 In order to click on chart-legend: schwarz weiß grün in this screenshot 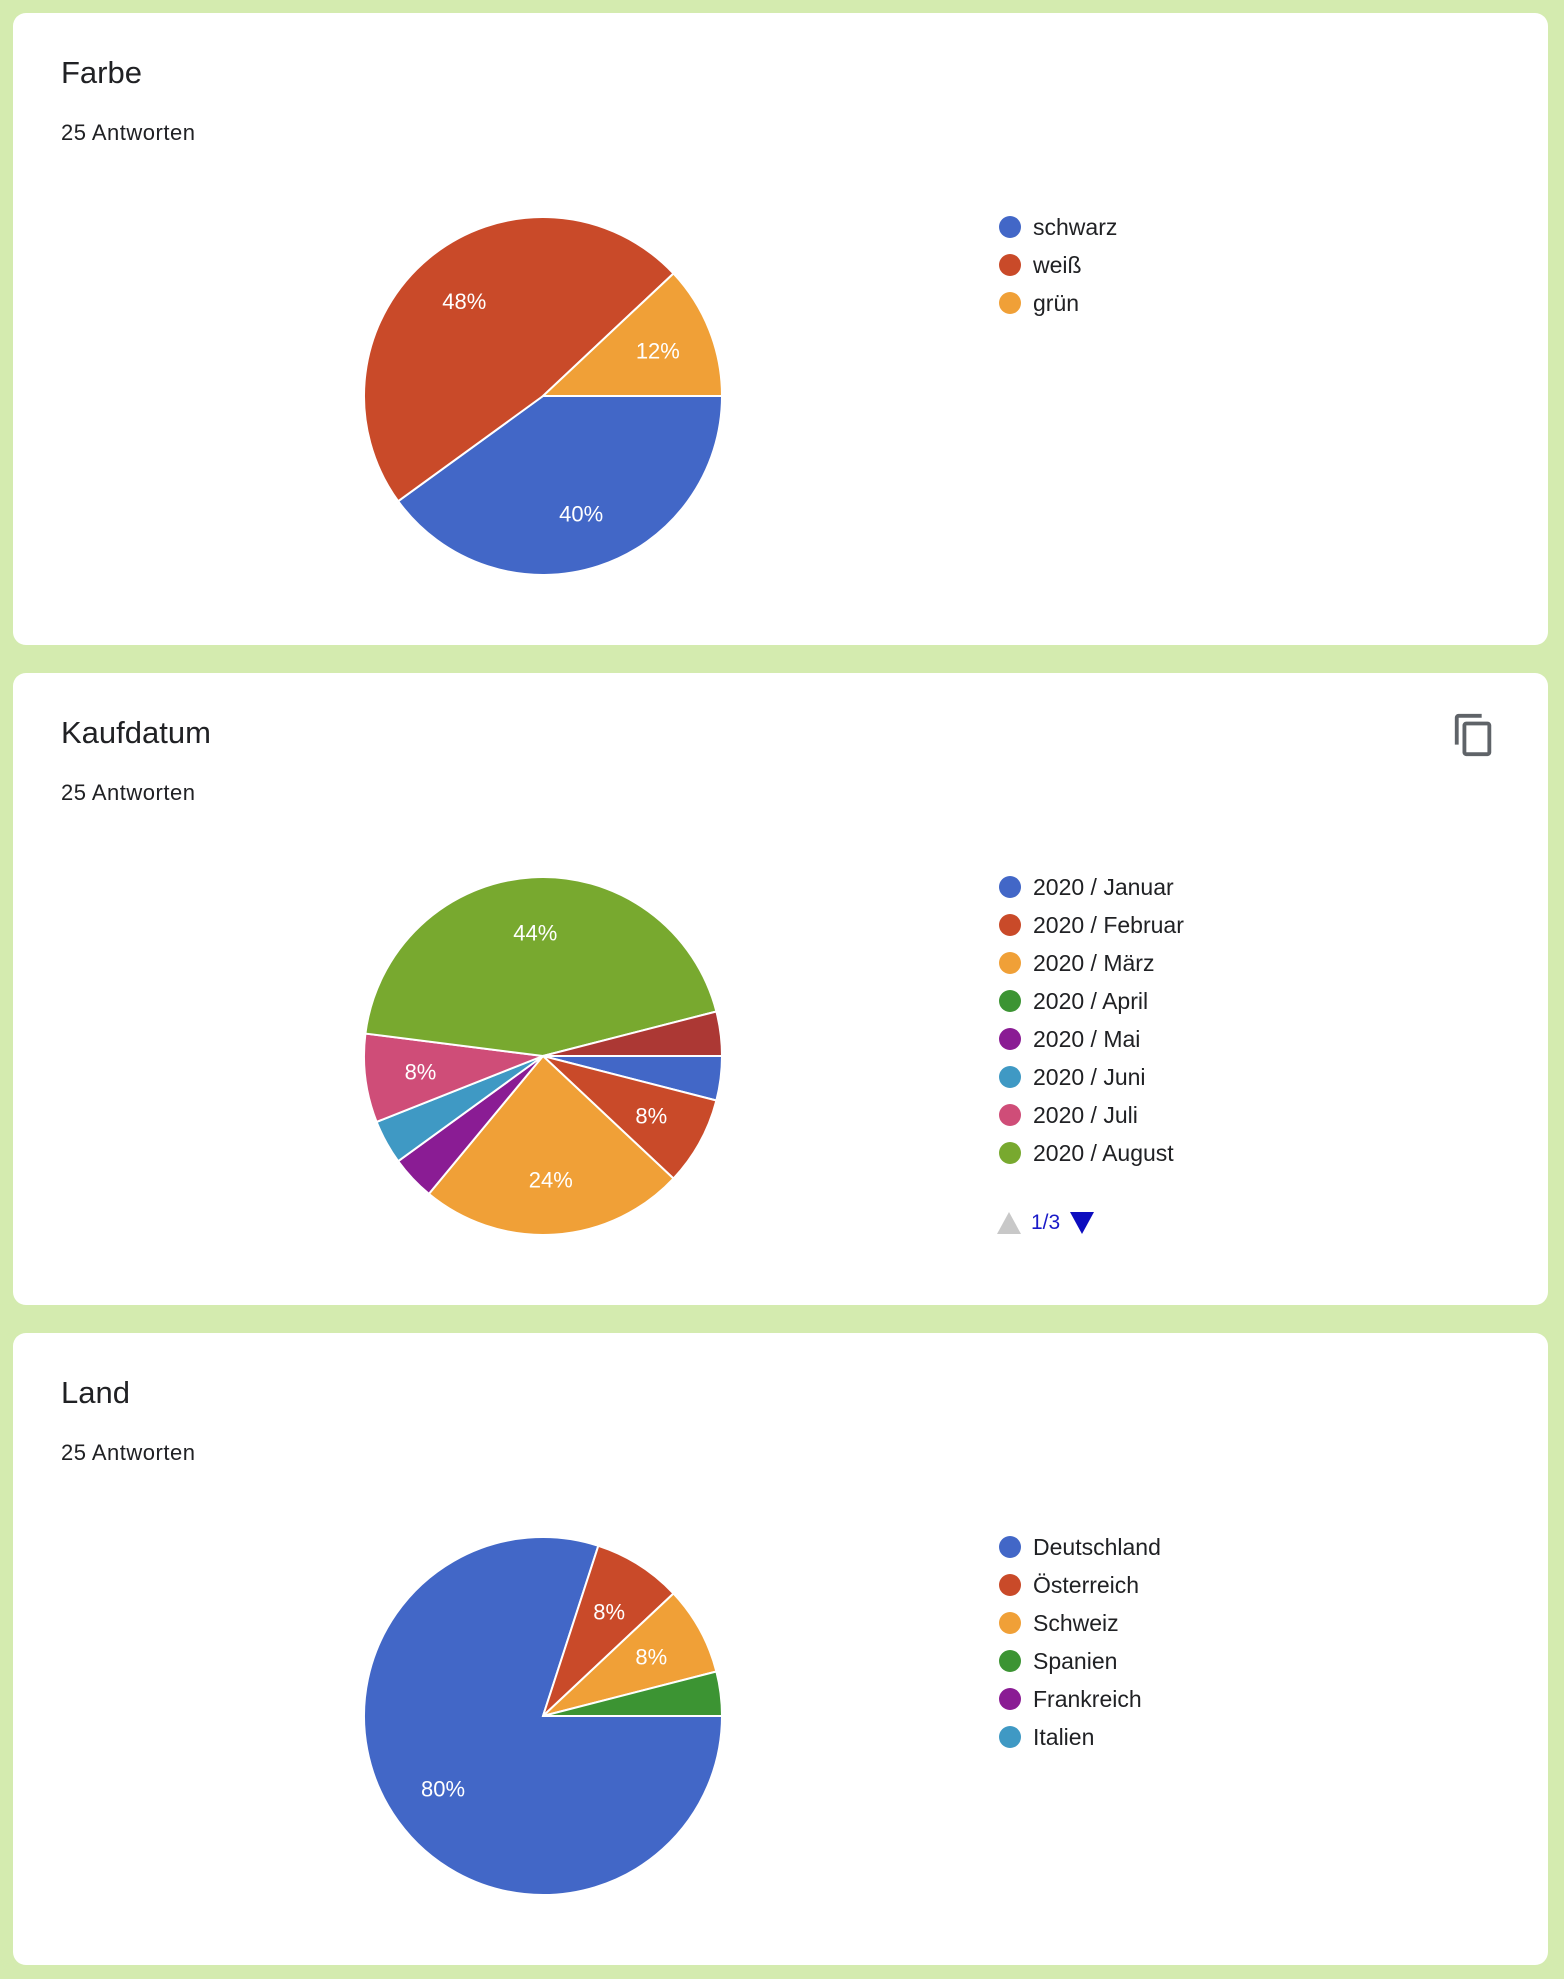, I will do `click(1051, 265)`.